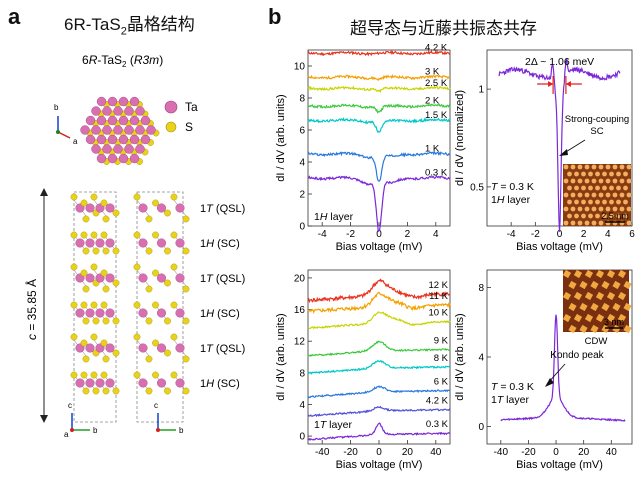  I want to click on x-tick-label: -40, so click(322, 452).